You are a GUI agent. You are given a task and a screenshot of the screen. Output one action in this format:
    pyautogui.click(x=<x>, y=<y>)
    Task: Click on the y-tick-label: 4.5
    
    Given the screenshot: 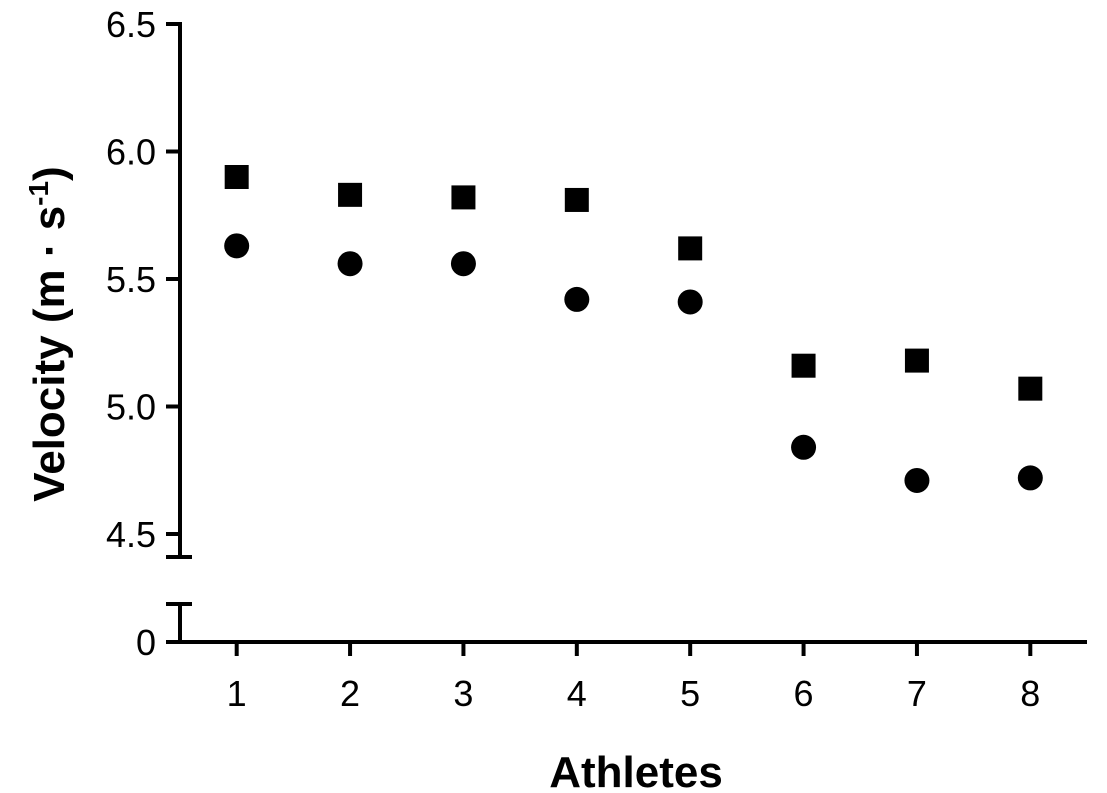 What is the action you would take?
    pyautogui.click(x=131, y=534)
    